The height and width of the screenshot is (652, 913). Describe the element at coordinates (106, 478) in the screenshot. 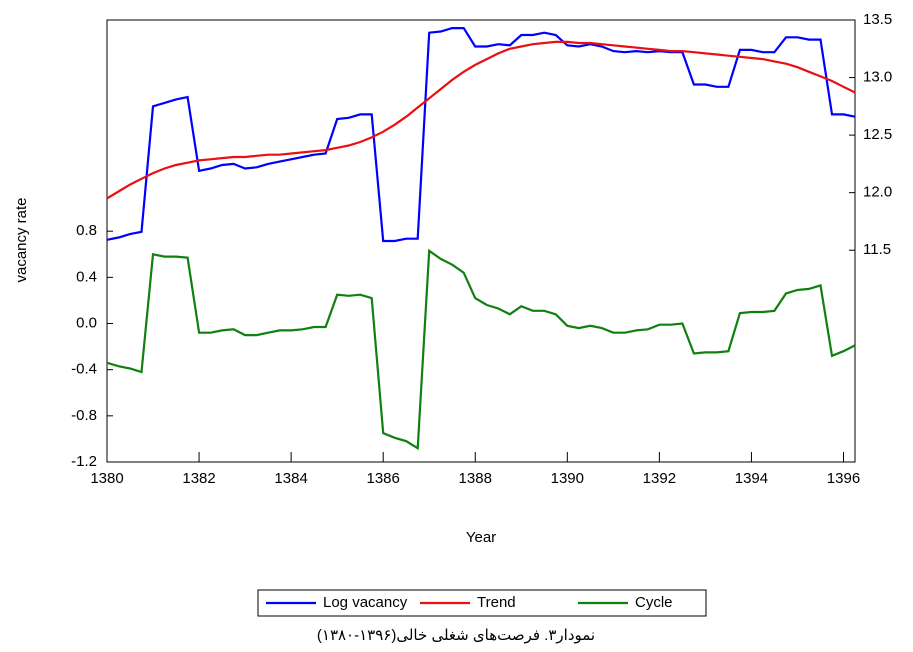

I see `x-tick-label: 1380` at that location.